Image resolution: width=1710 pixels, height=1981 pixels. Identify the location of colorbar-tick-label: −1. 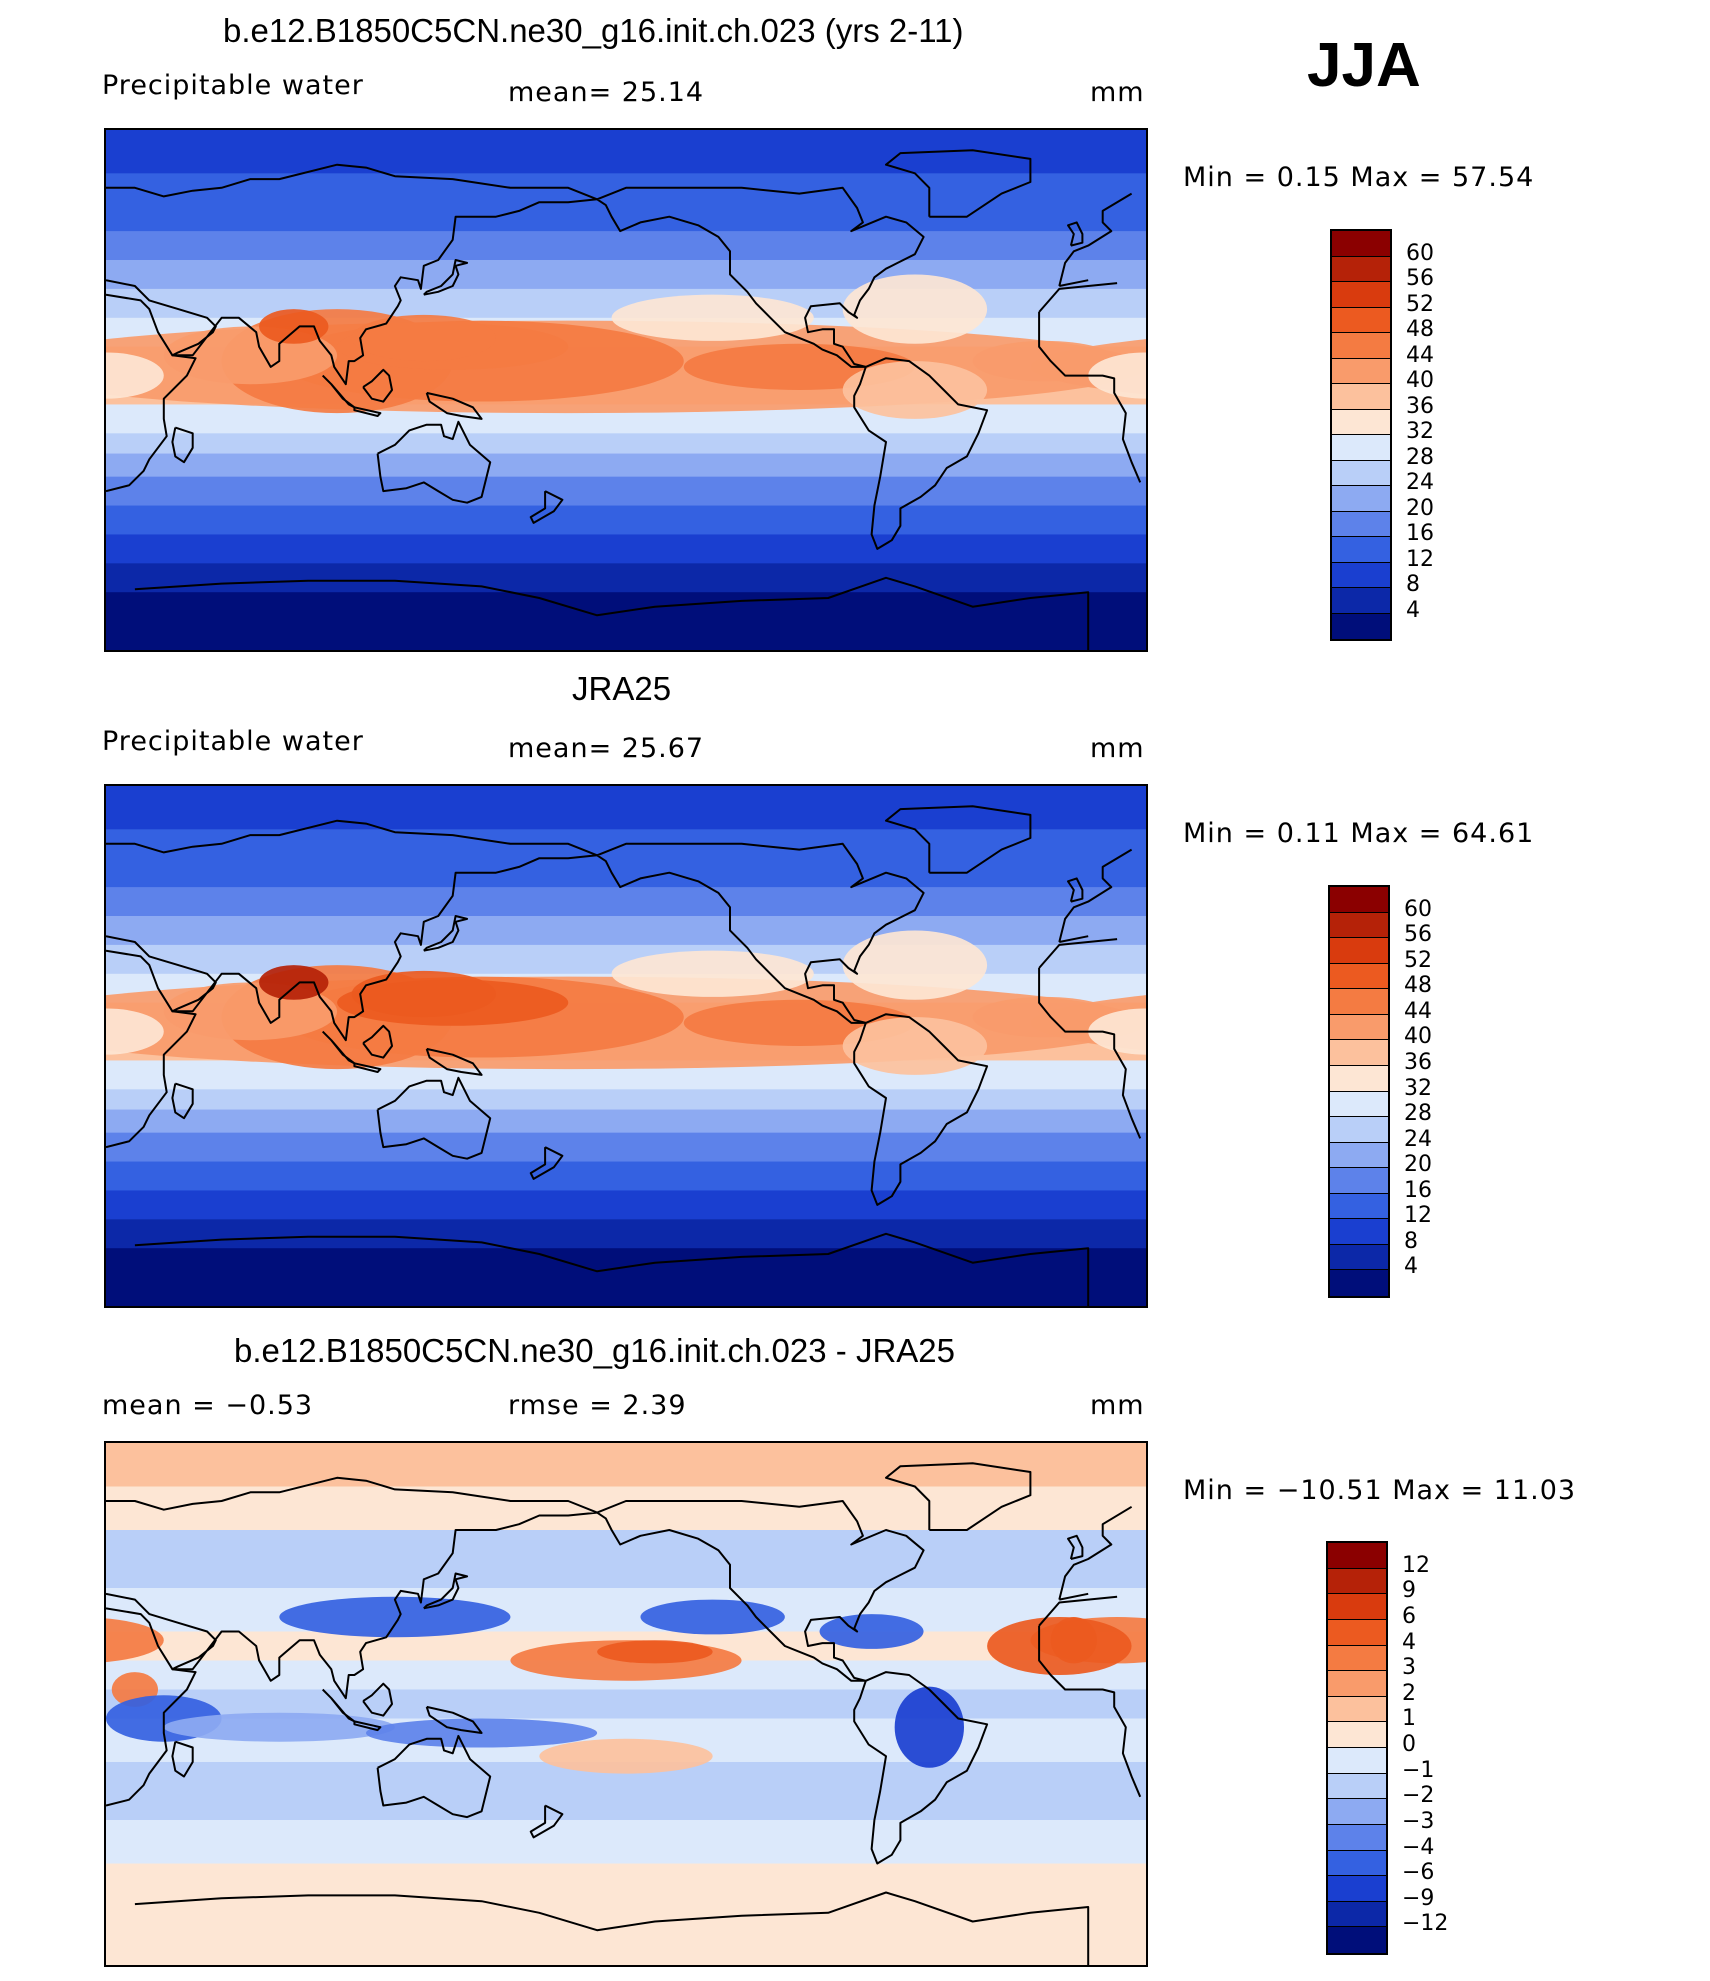
(1418, 1770).